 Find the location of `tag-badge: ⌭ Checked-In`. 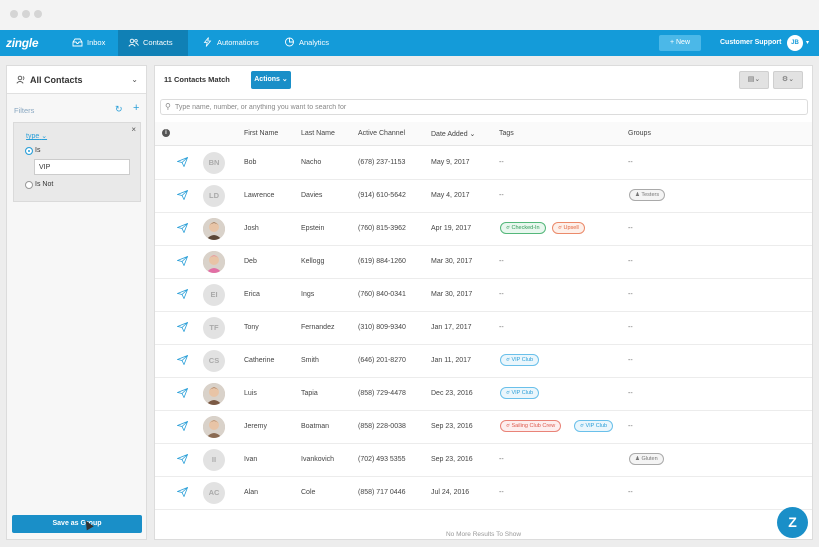

tag-badge: ⌭ Checked-In is located at coordinates (523, 228).